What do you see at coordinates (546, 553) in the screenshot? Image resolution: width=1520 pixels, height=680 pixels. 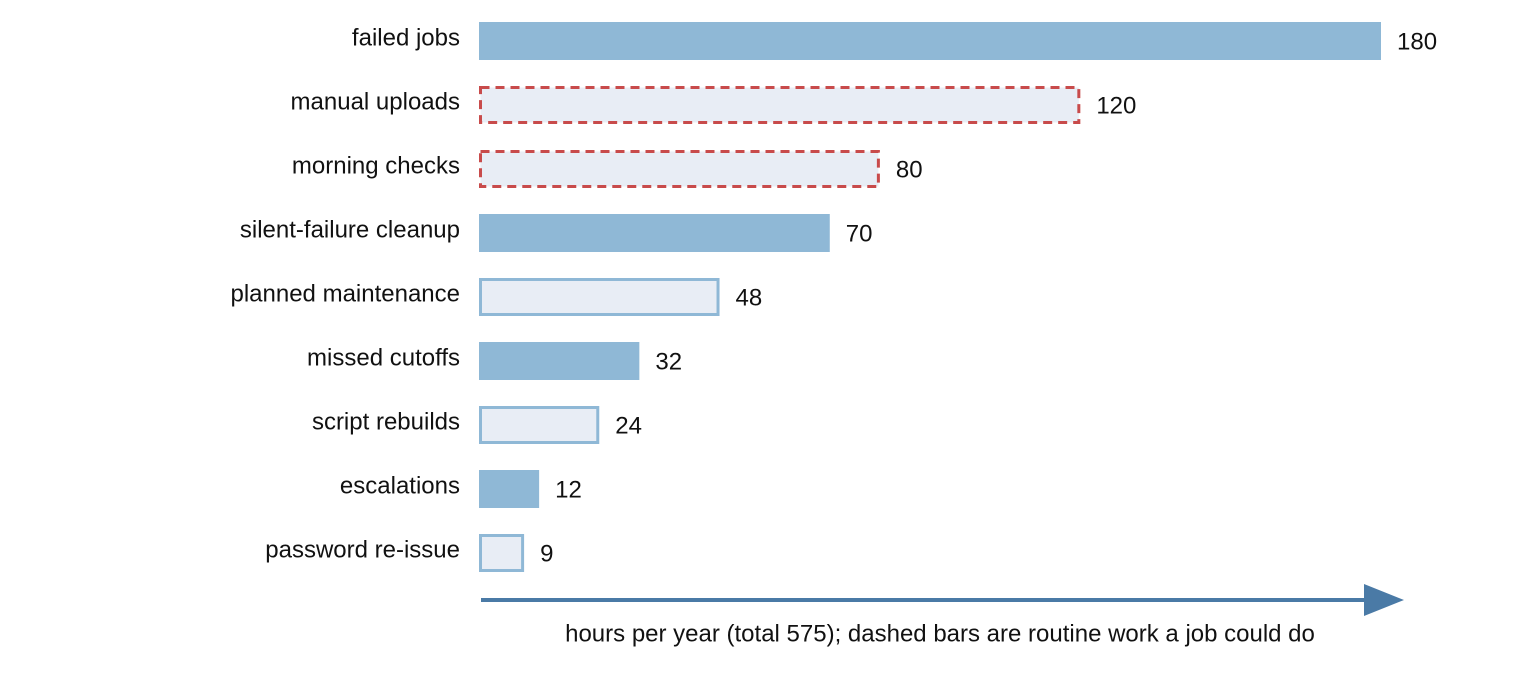 I see `value-label: 9` at bounding box center [546, 553].